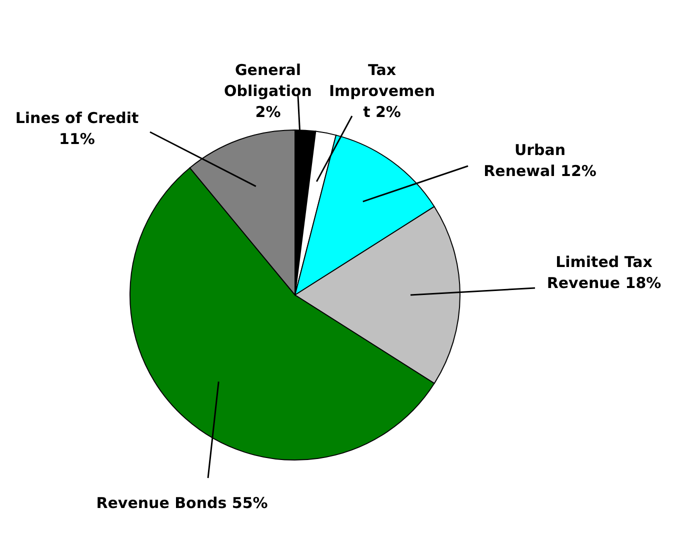 This screenshot has height=553, width=685. What do you see at coordinates (77, 139) in the screenshot?
I see `data-label: 11%` at bounding box center [77, 139].